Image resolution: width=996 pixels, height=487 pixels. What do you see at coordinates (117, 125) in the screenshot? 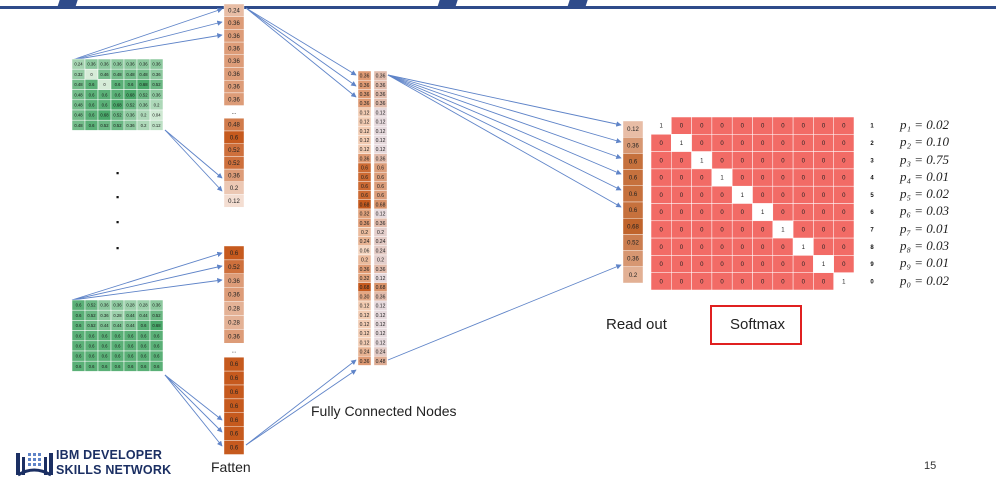
I see `matrix-cell-label: 0.52` at bounding box center [117, 125].